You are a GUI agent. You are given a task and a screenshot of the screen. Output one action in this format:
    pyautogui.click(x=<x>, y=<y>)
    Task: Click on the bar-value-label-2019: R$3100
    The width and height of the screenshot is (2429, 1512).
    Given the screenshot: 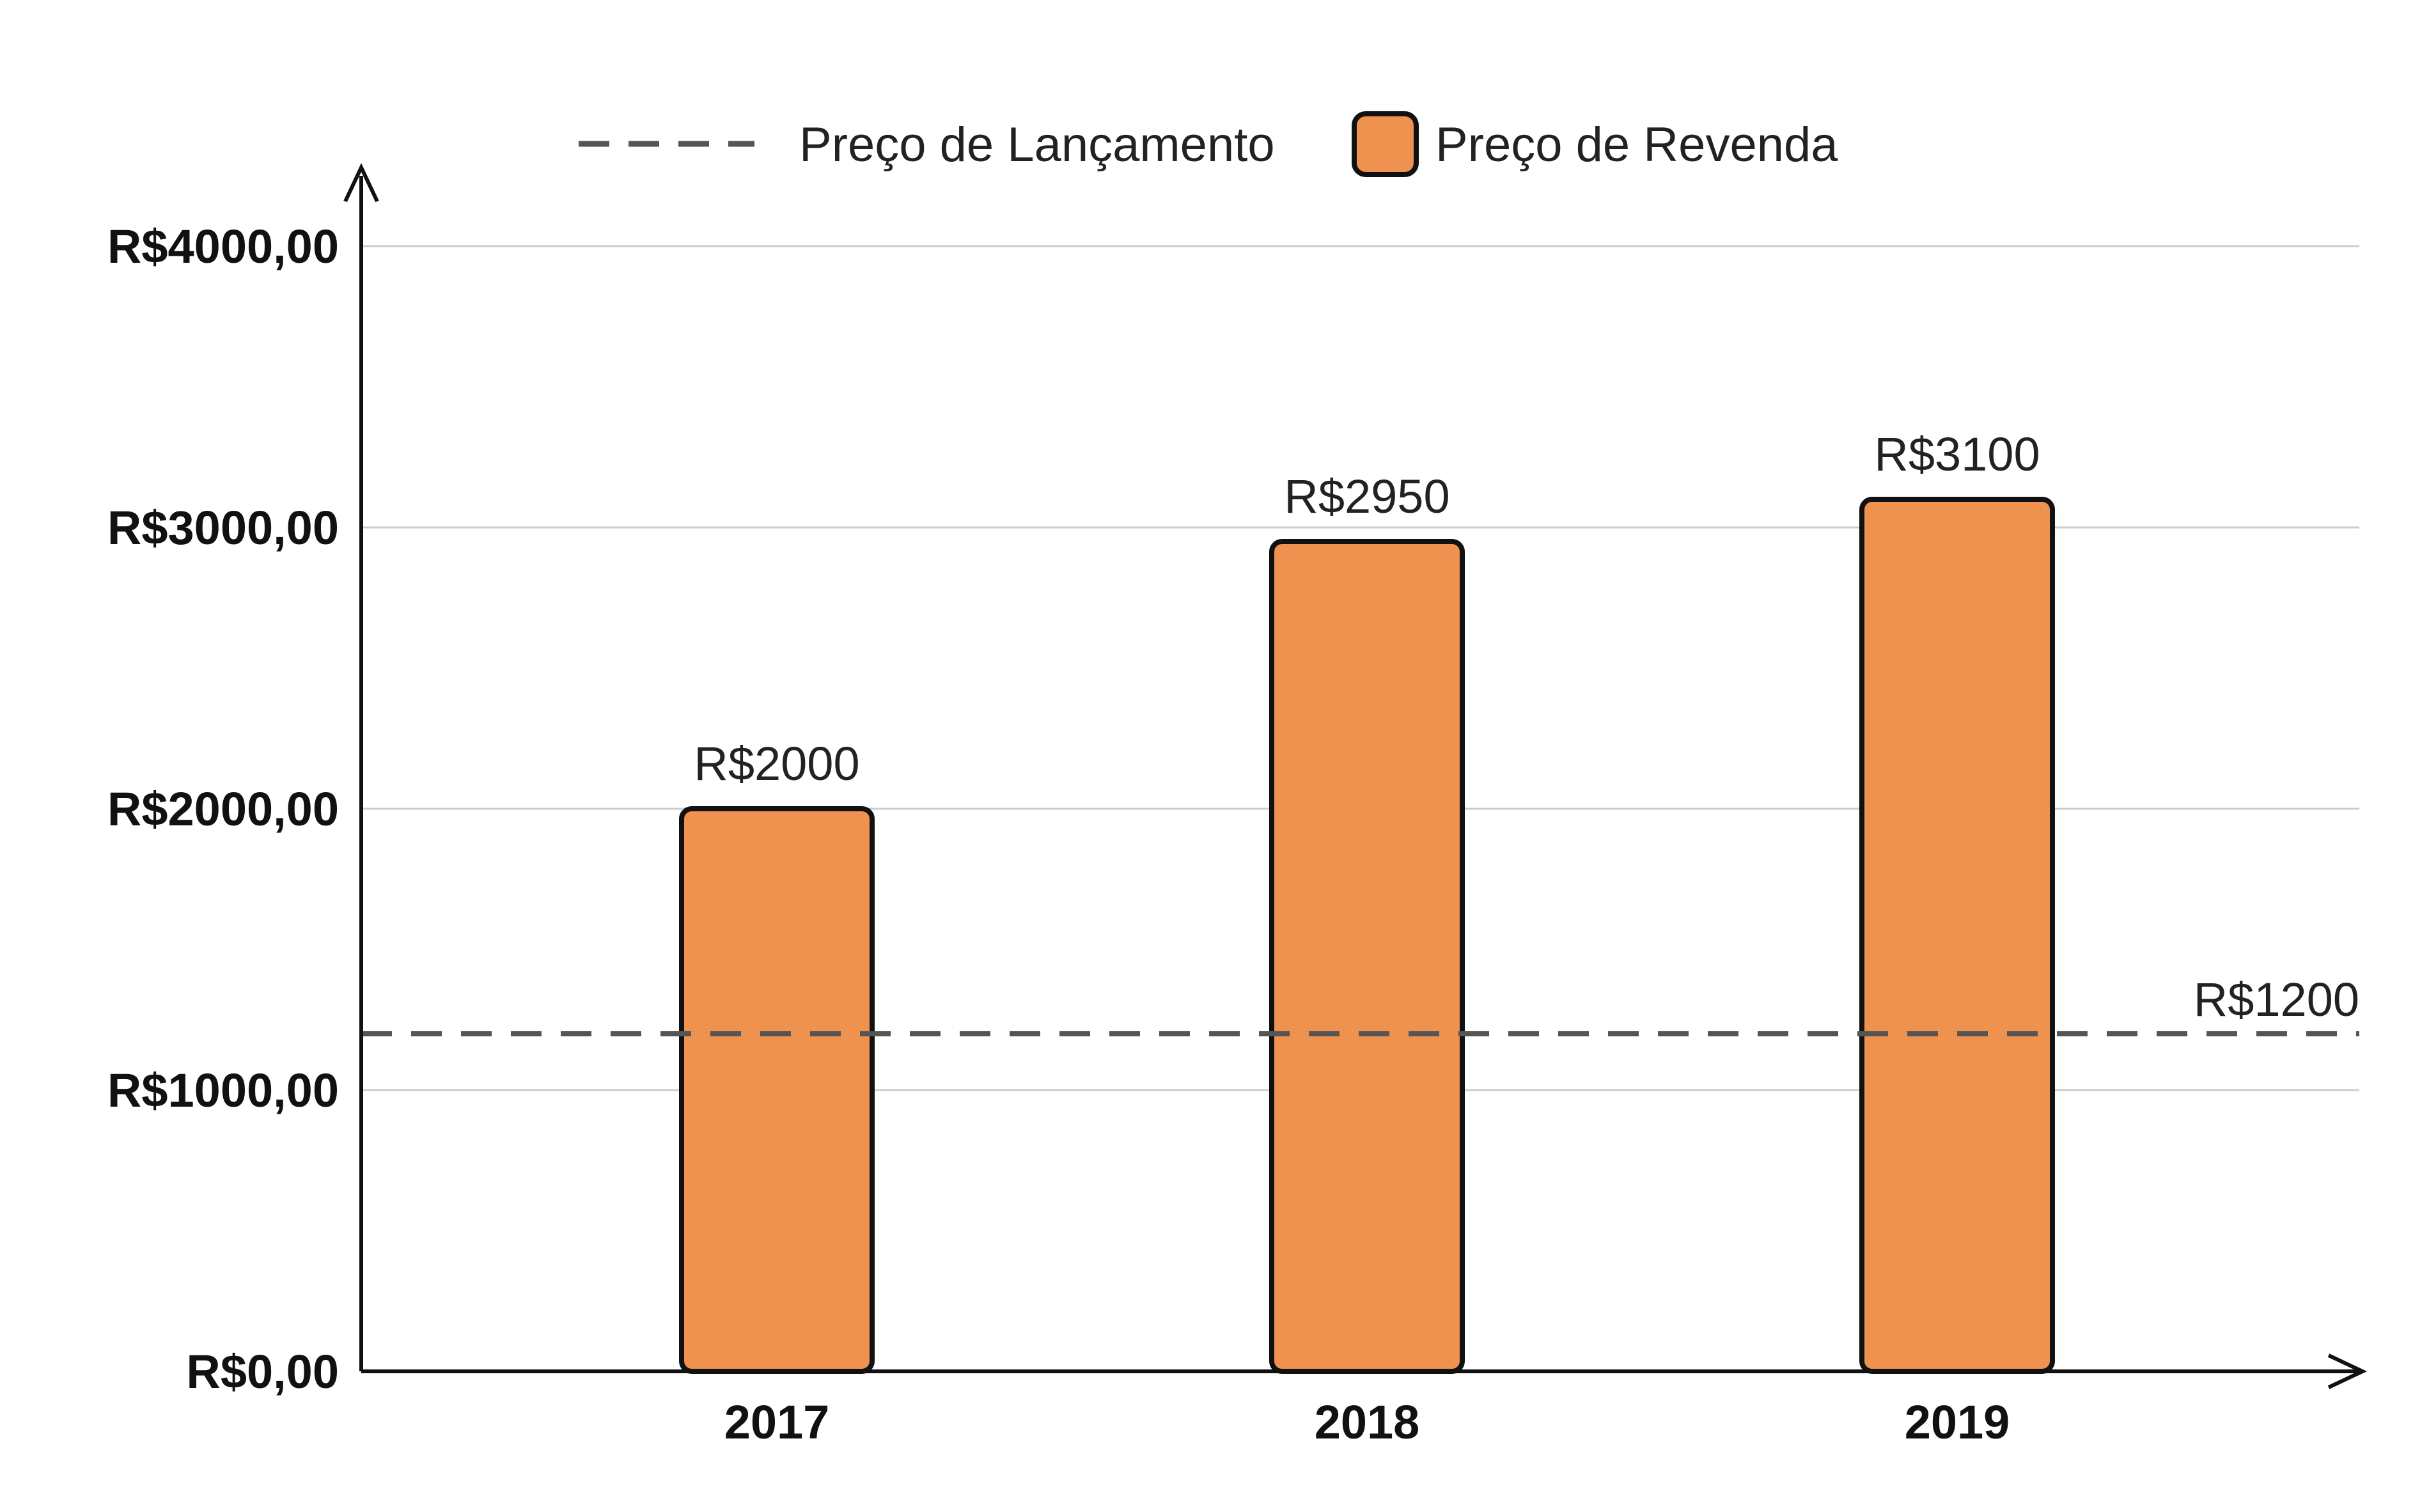 What is the action you would take?
    pyautogui.click(x=1957, y=454)
    